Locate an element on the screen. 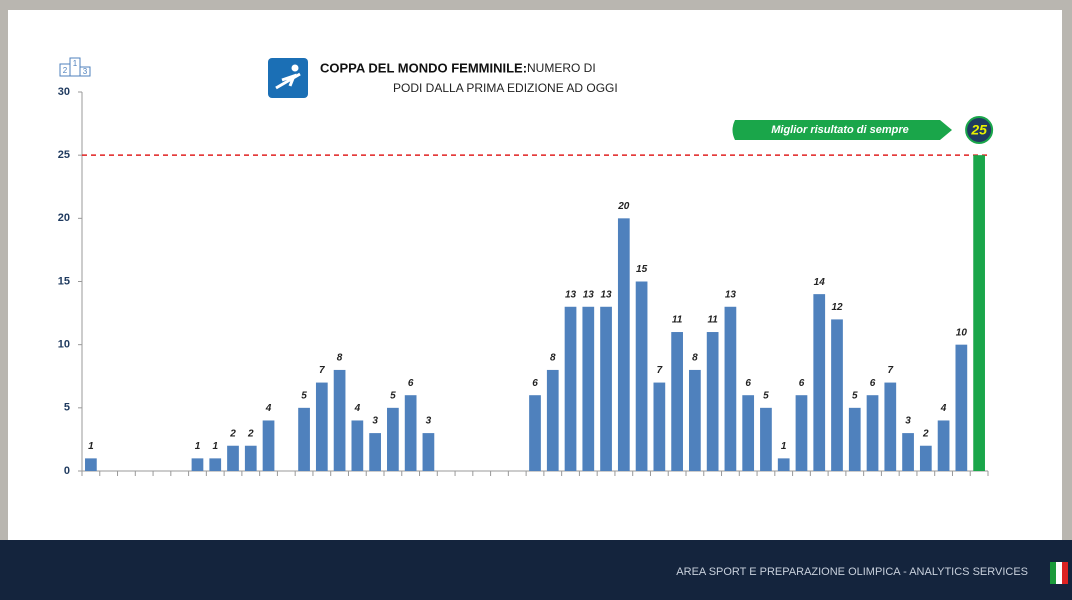  svg-text: 2 is located at coordinates (65, 70).